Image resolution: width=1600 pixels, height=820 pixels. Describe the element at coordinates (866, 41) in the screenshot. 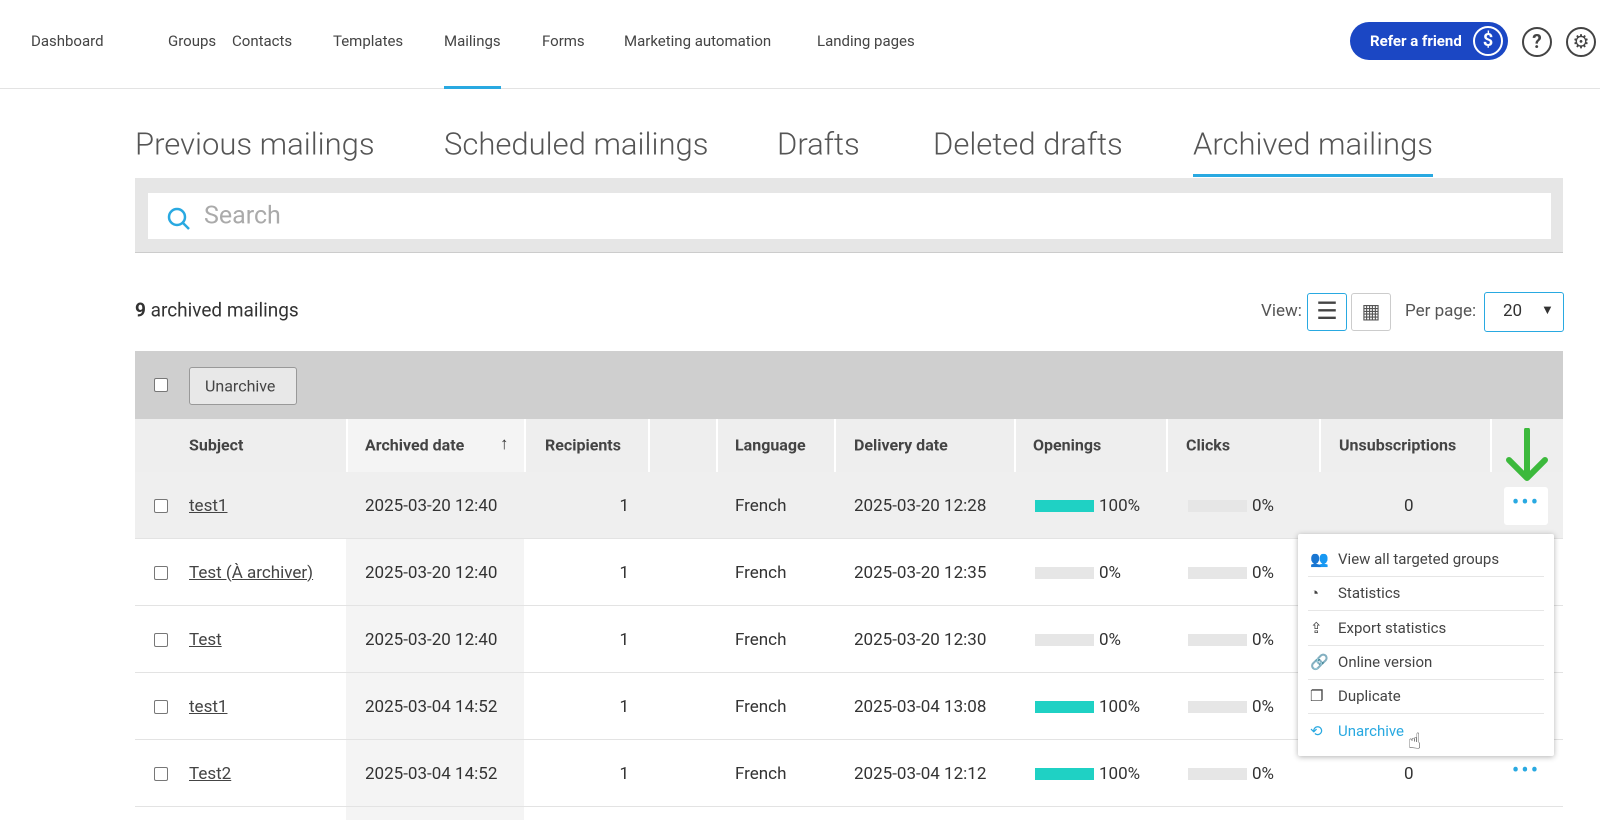

I see `nav-item: Landing pages` at that location.